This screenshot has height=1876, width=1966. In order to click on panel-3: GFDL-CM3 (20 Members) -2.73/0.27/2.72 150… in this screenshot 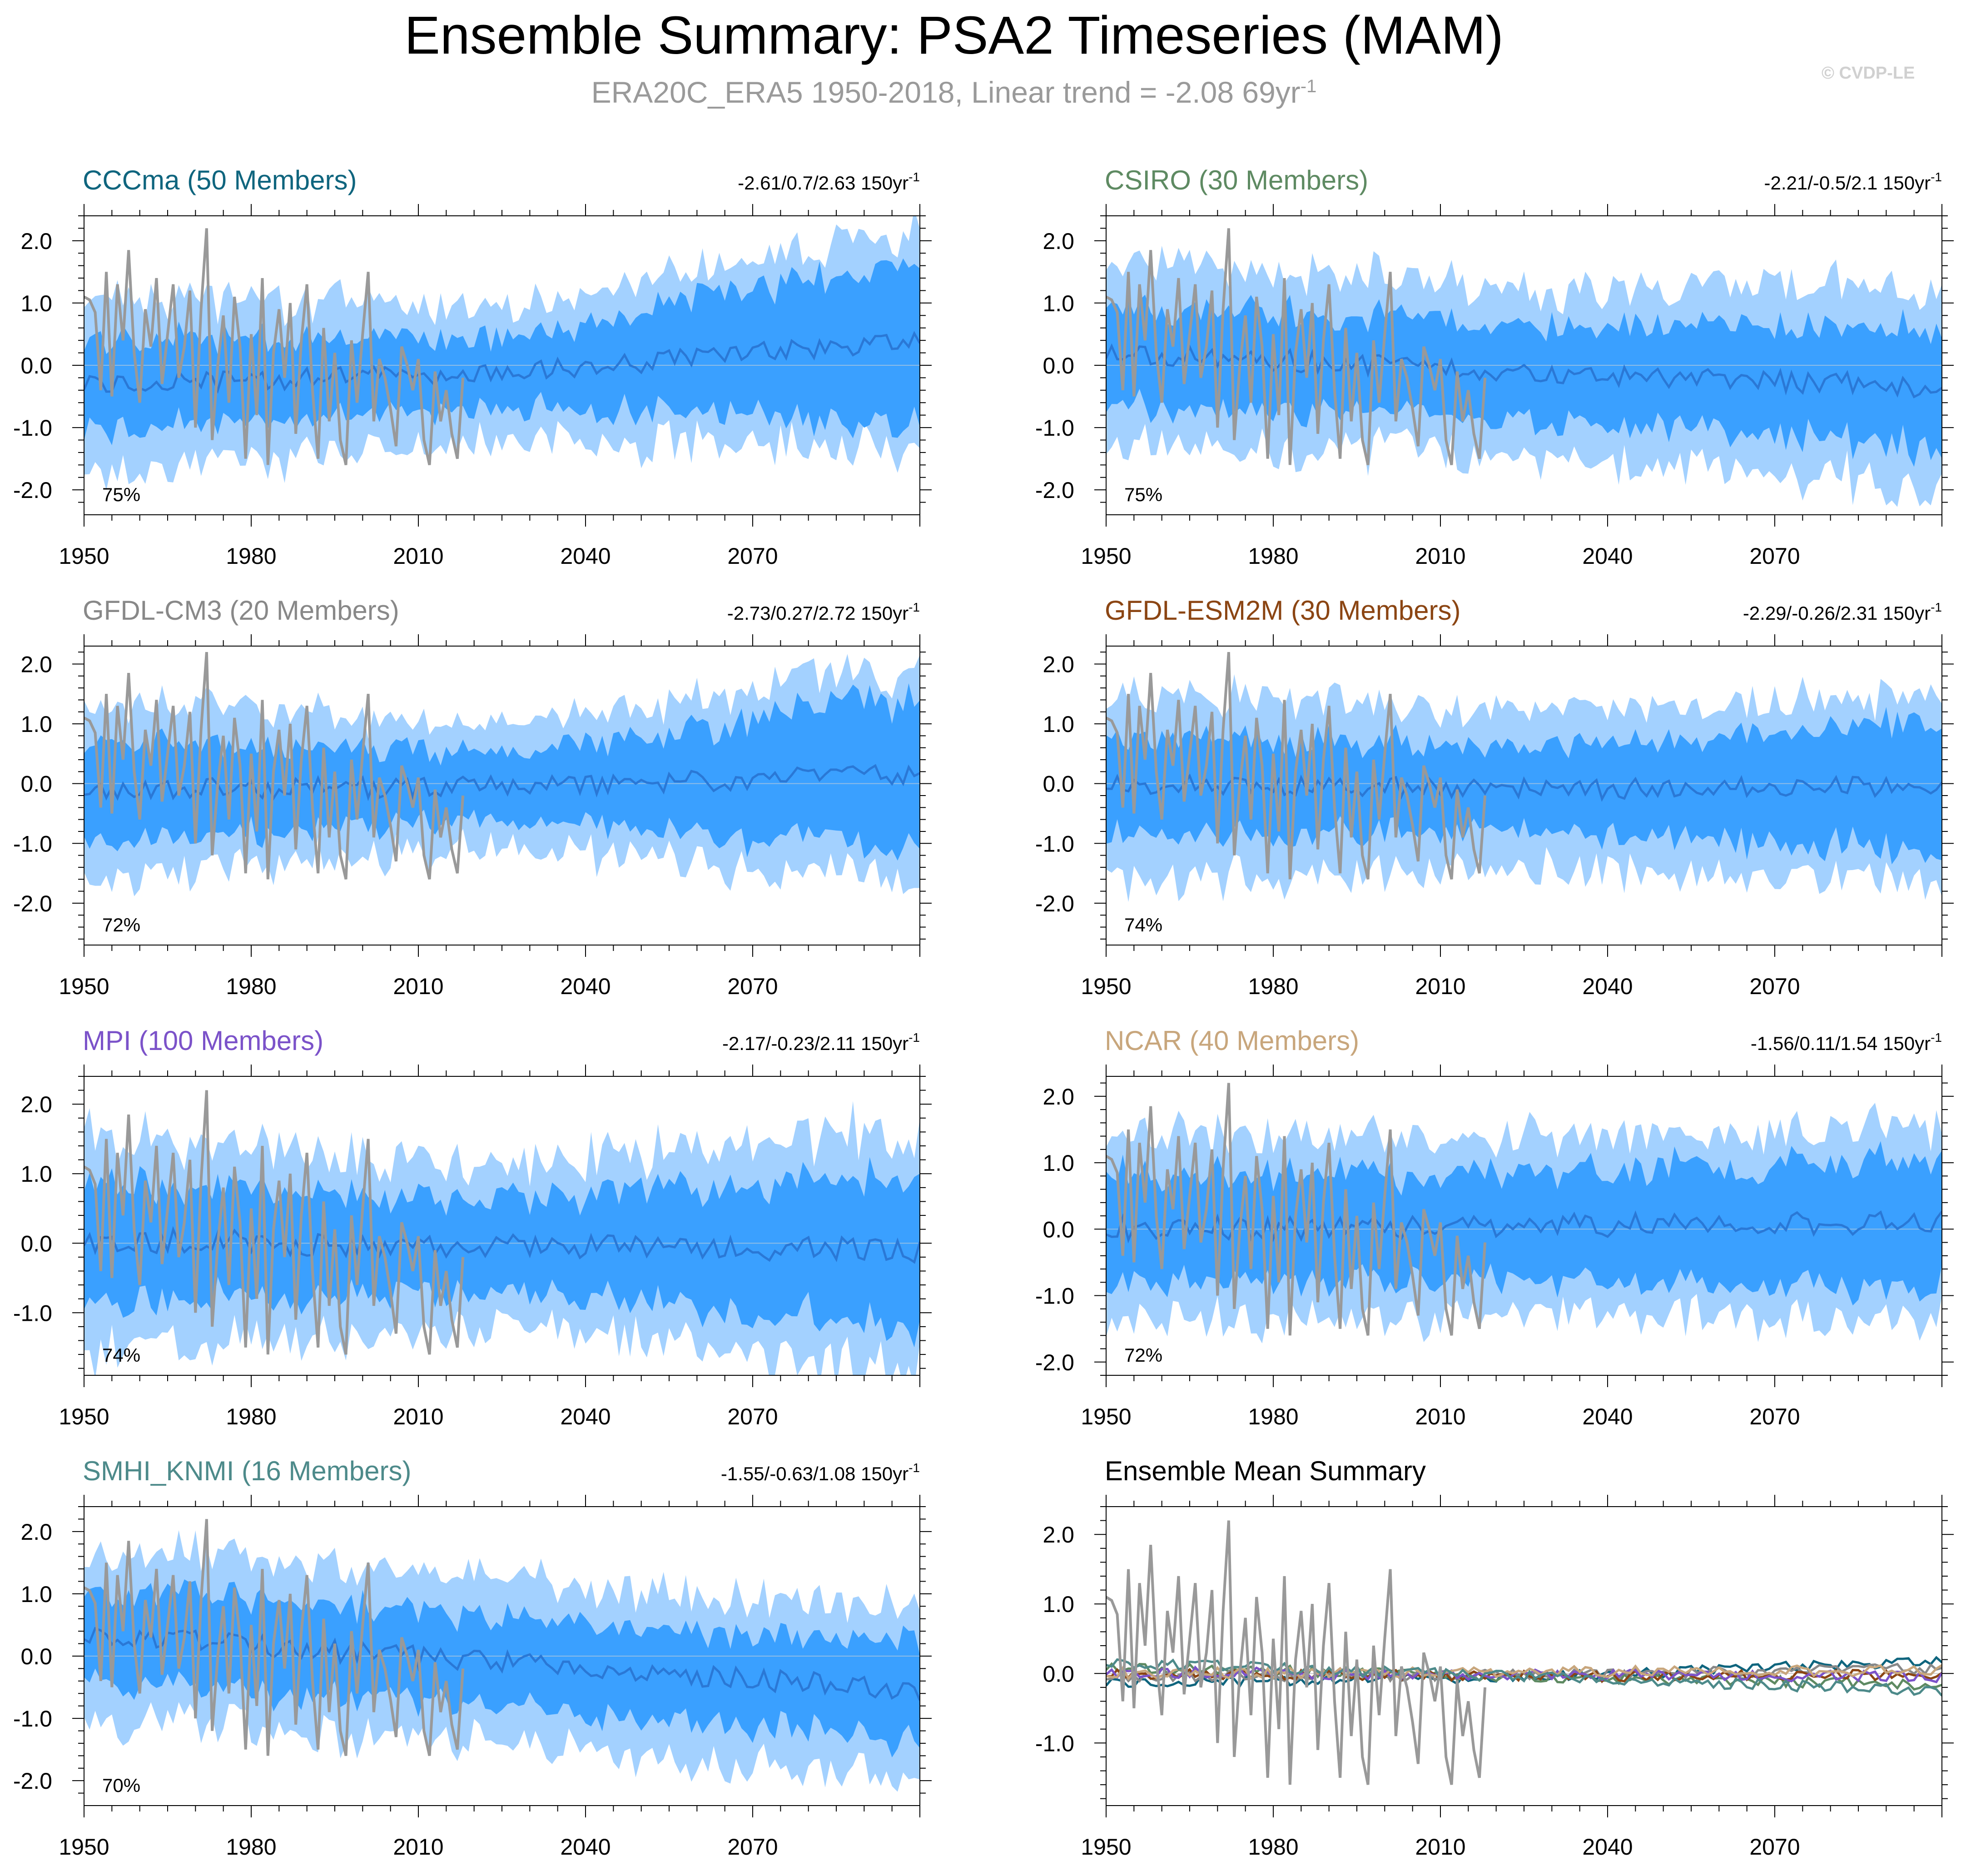, I will do `click(472, 797)`.